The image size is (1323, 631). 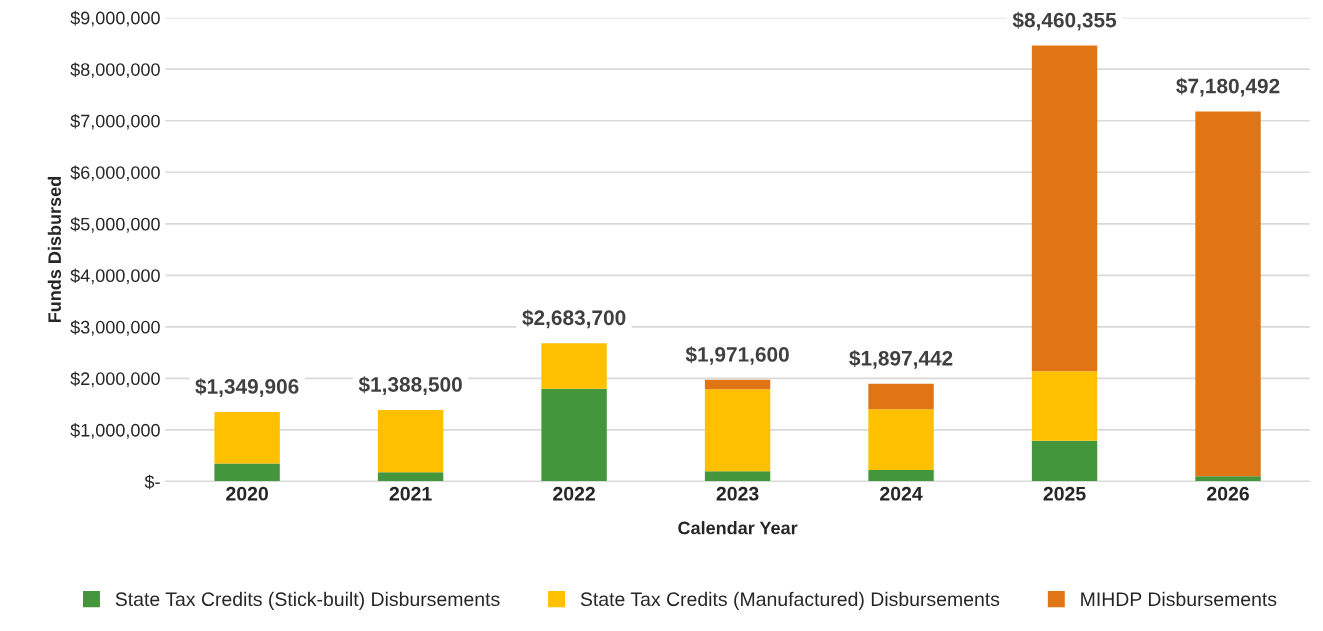 What do you see at coordinates (115, 431) in the screenshot?
I see `y-tick-label: $1,000,000` at bounding box center [115, 431].